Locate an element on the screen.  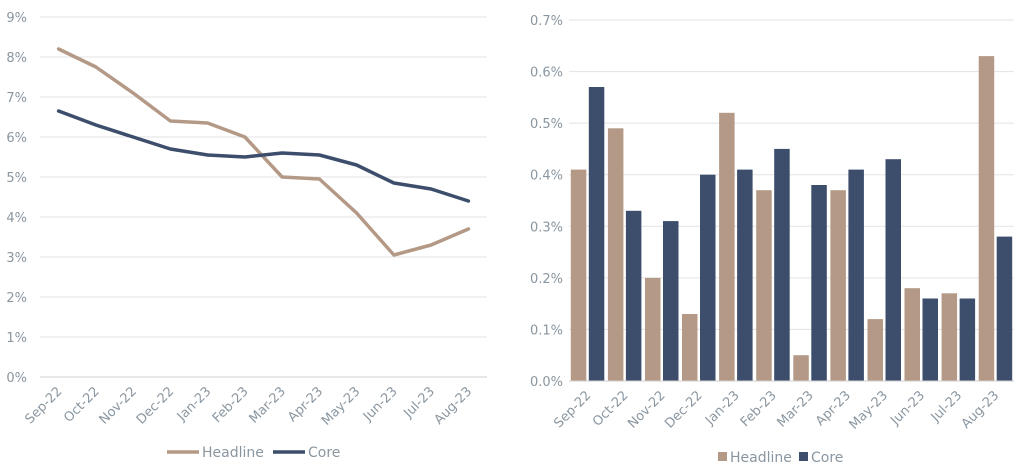
bar-x-tick-label: Feb-23 is located at coordinates (759, 409).